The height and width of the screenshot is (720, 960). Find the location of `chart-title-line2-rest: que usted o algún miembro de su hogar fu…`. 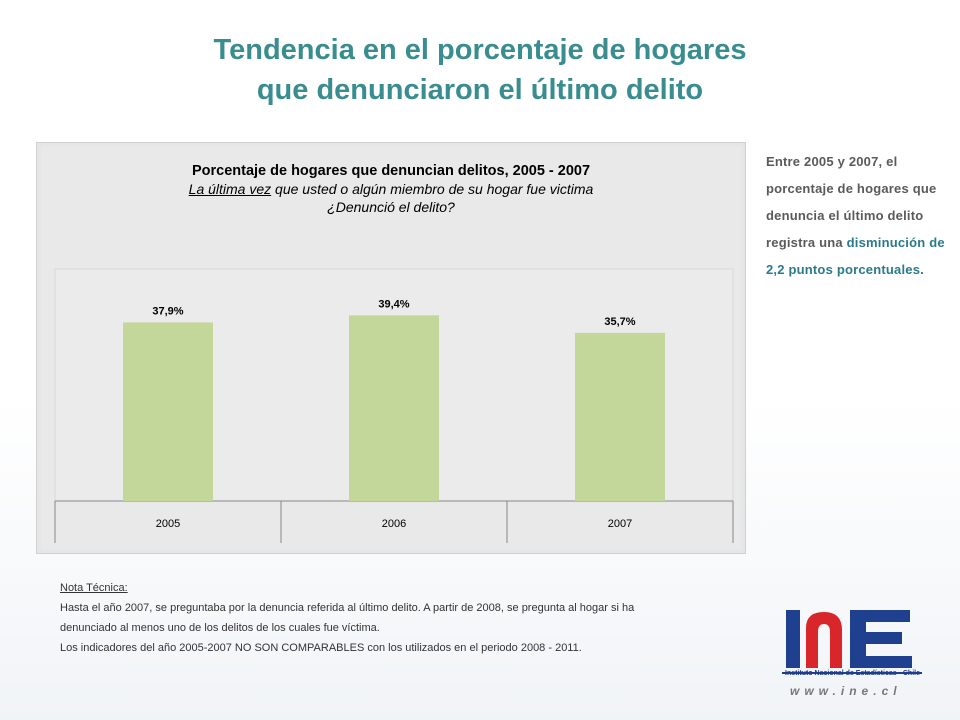

chart-title-line2-rest: que usted o algún miembro de su hogar fu… is located at coordinates (432, 189).